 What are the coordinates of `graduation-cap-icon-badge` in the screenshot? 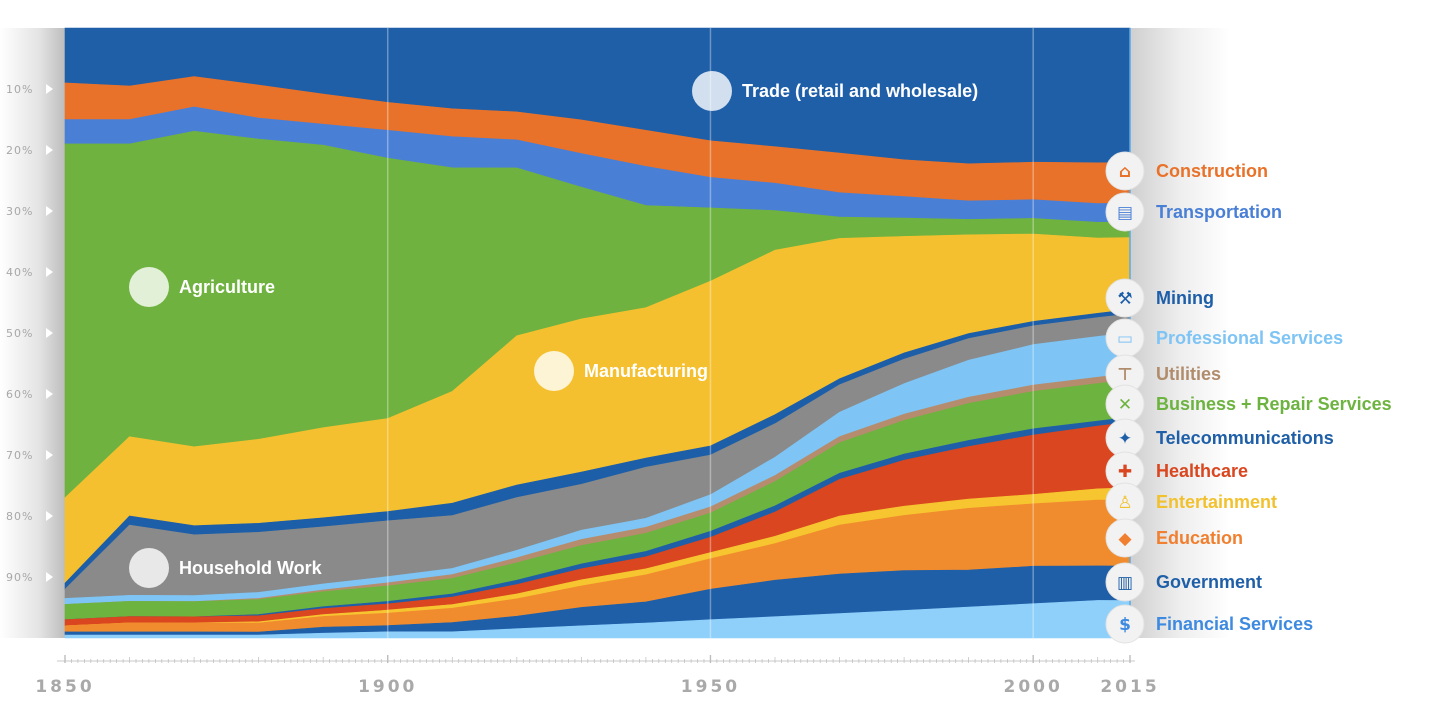 It's located at (1125, 538).